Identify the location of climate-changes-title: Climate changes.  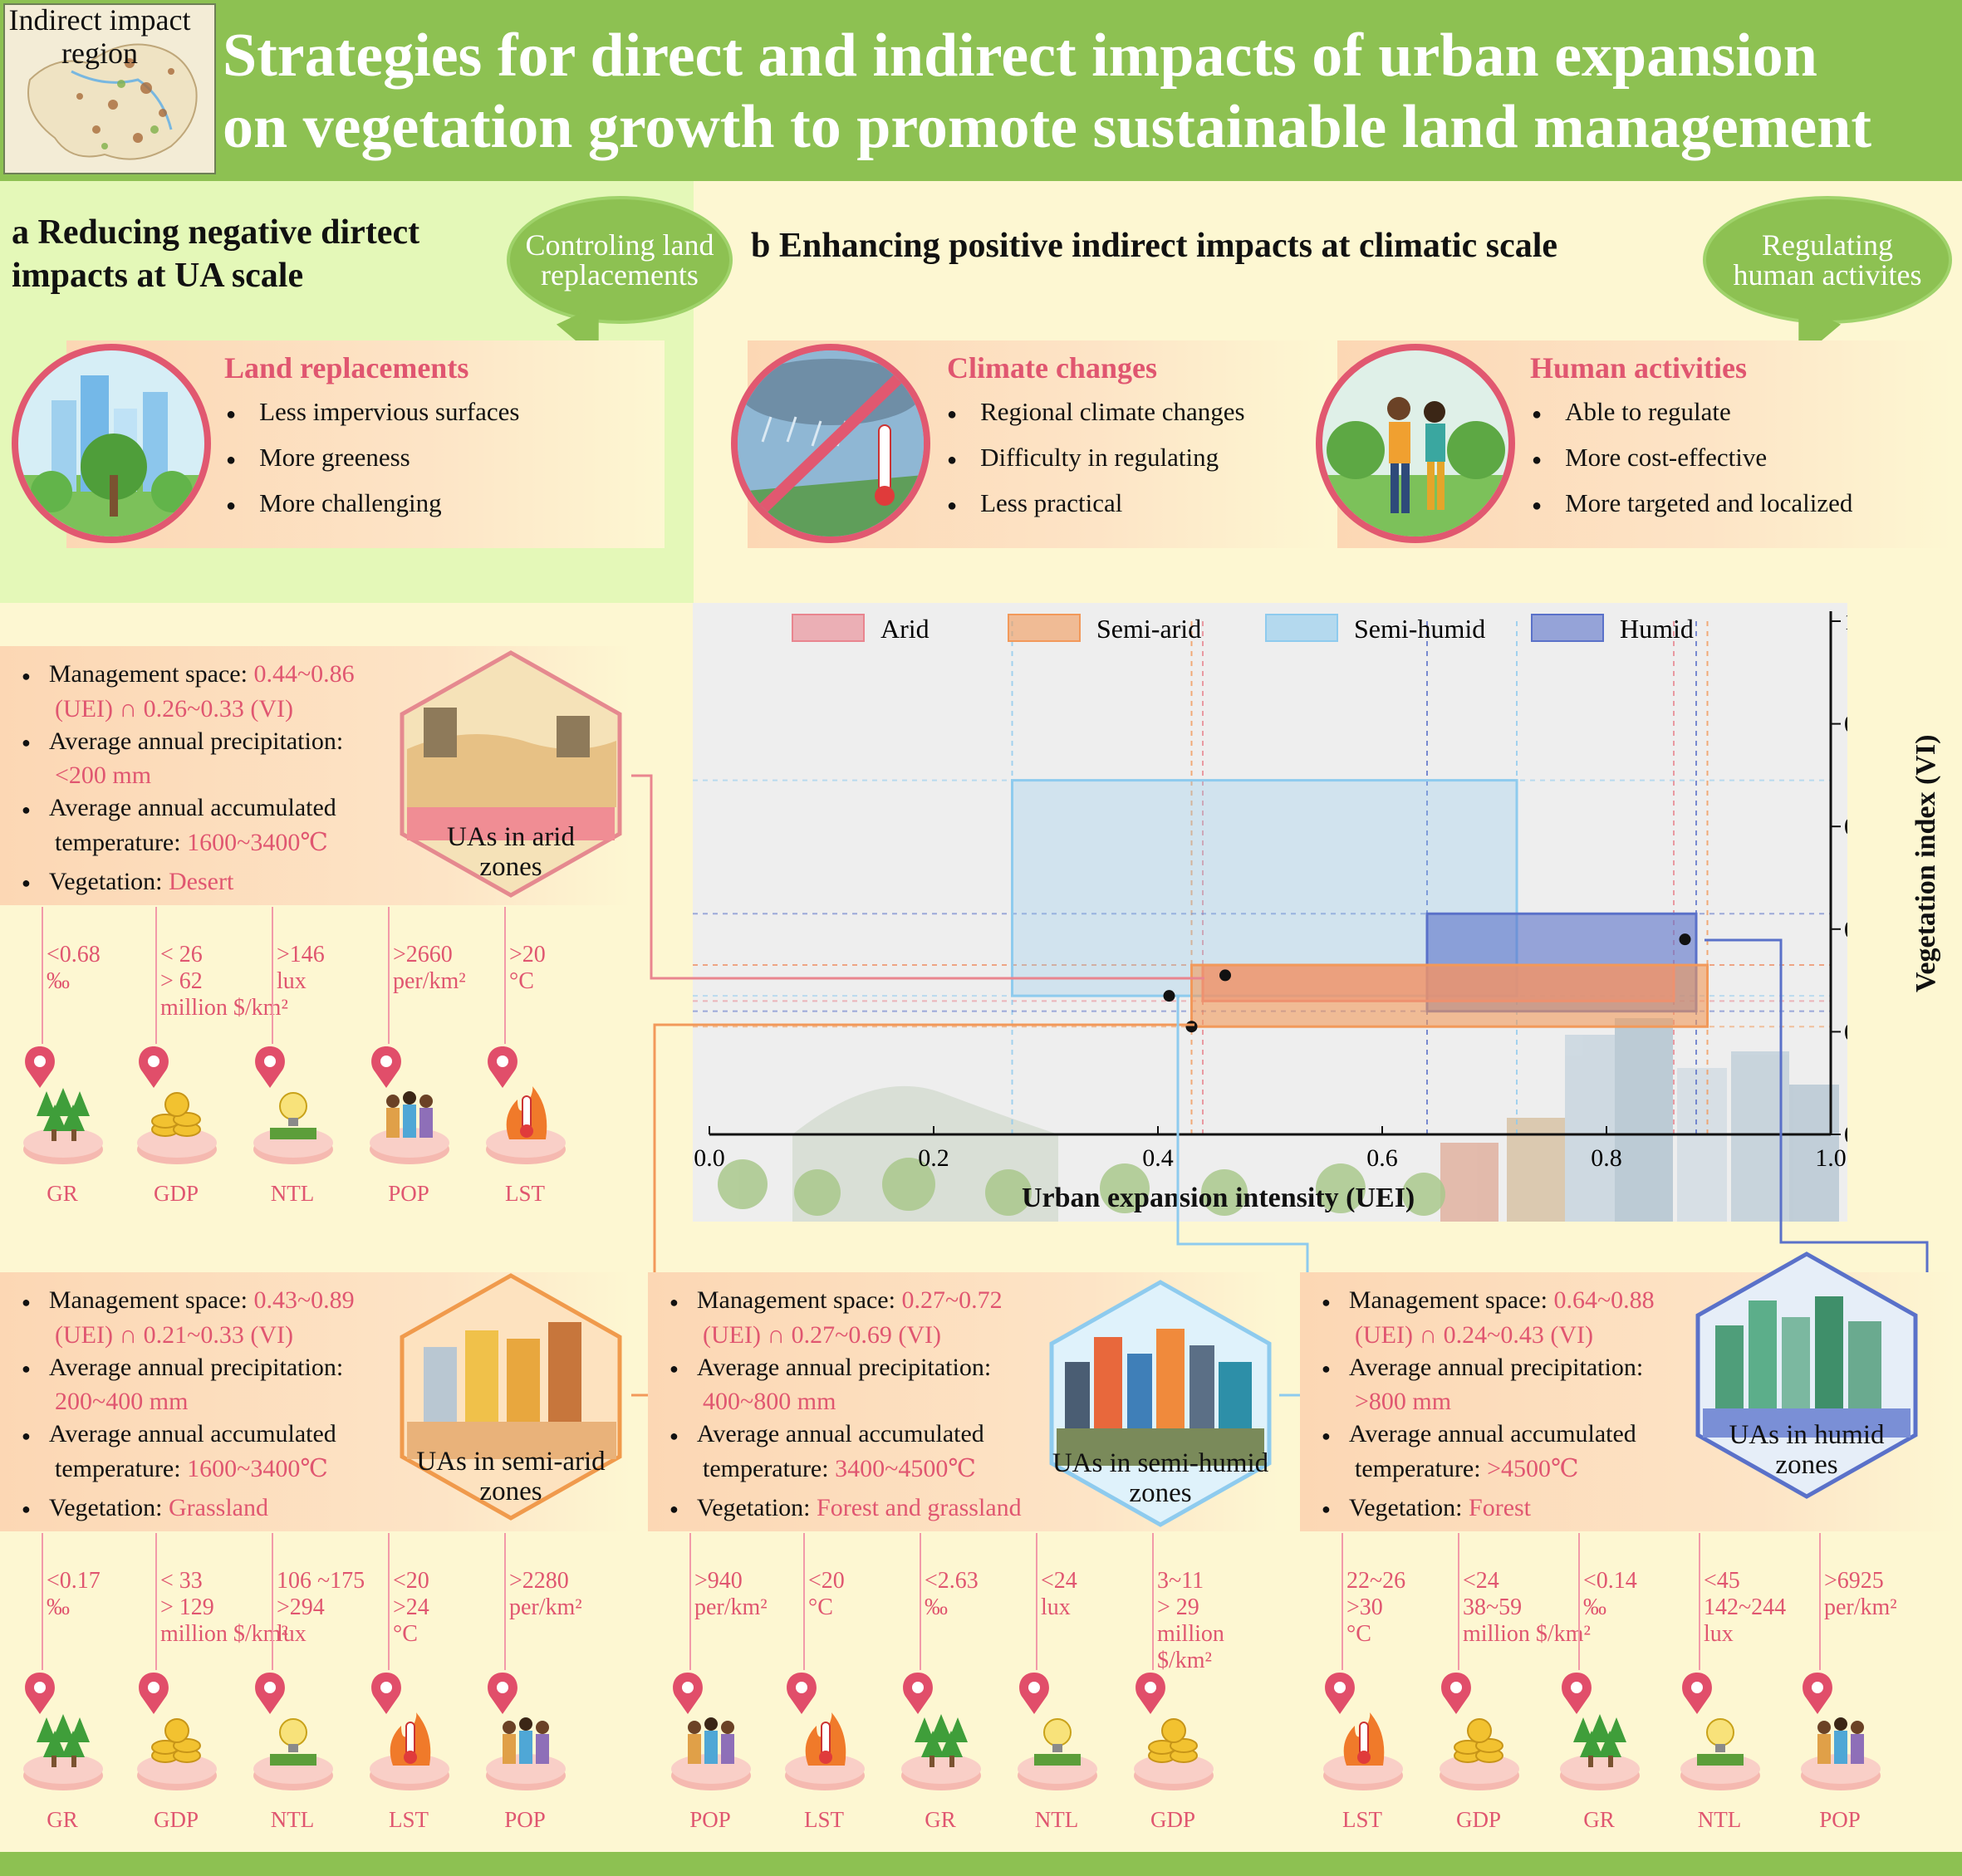
(1052, 368).